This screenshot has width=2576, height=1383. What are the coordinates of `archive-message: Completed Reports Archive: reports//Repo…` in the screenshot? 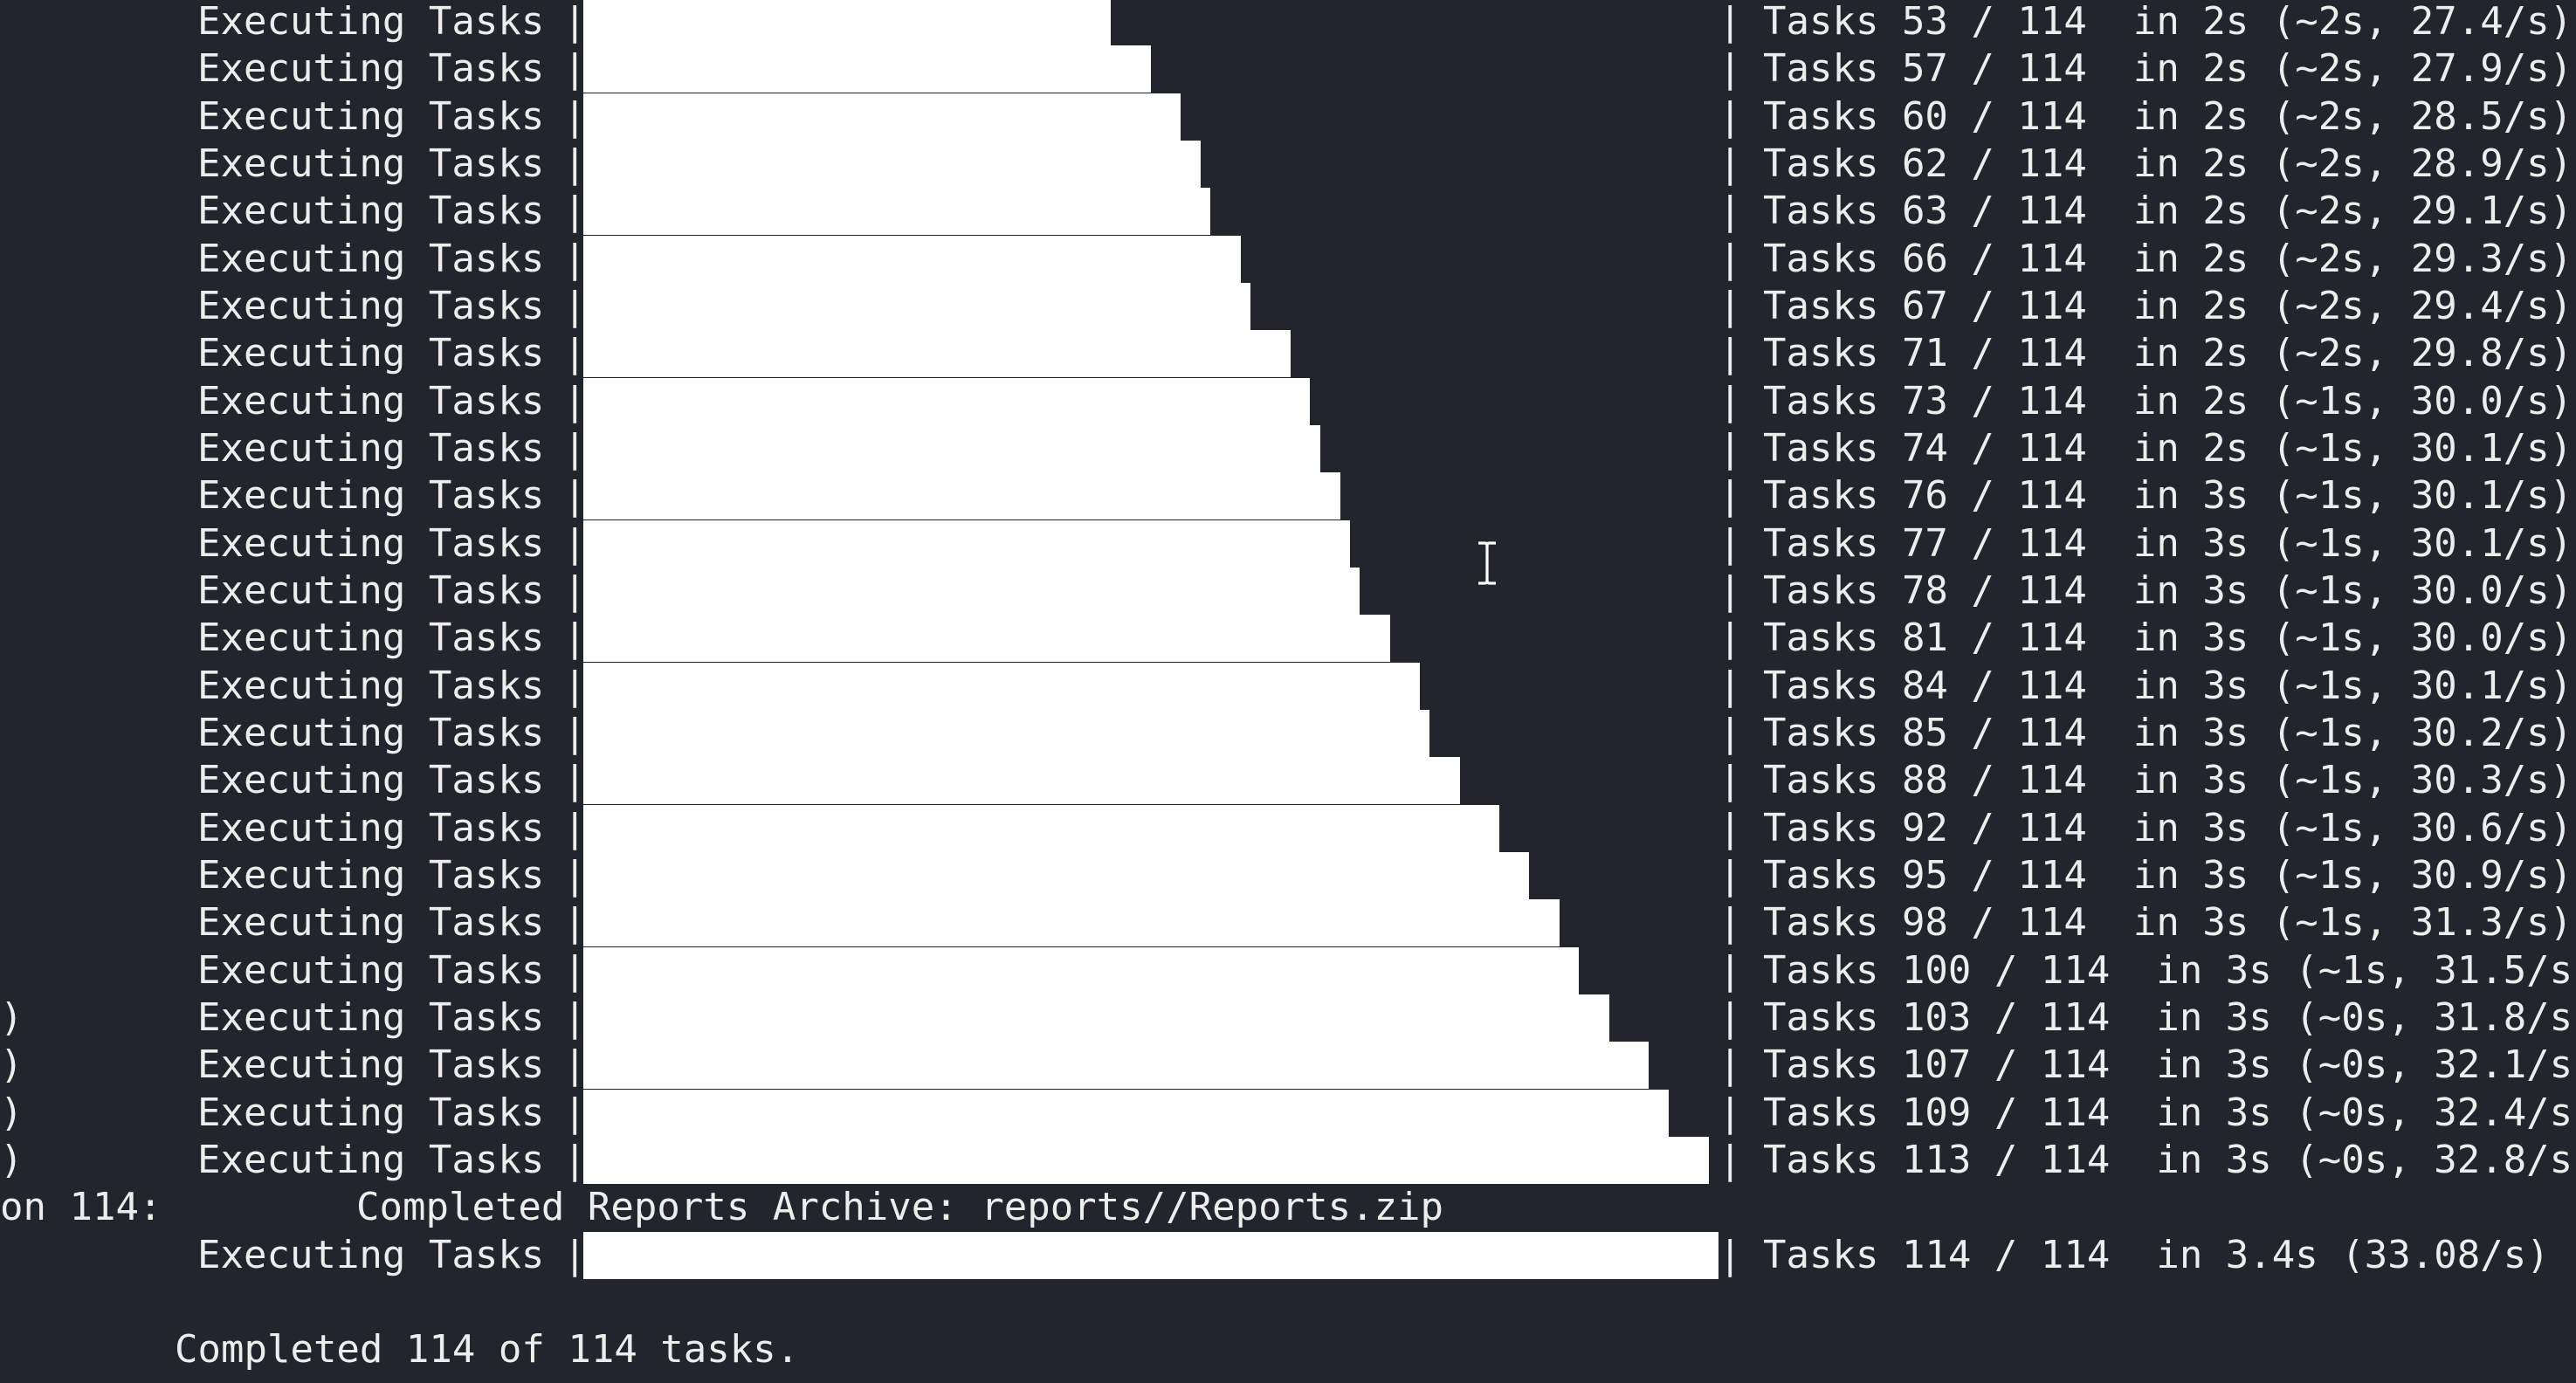 It's located at (900, 1207).